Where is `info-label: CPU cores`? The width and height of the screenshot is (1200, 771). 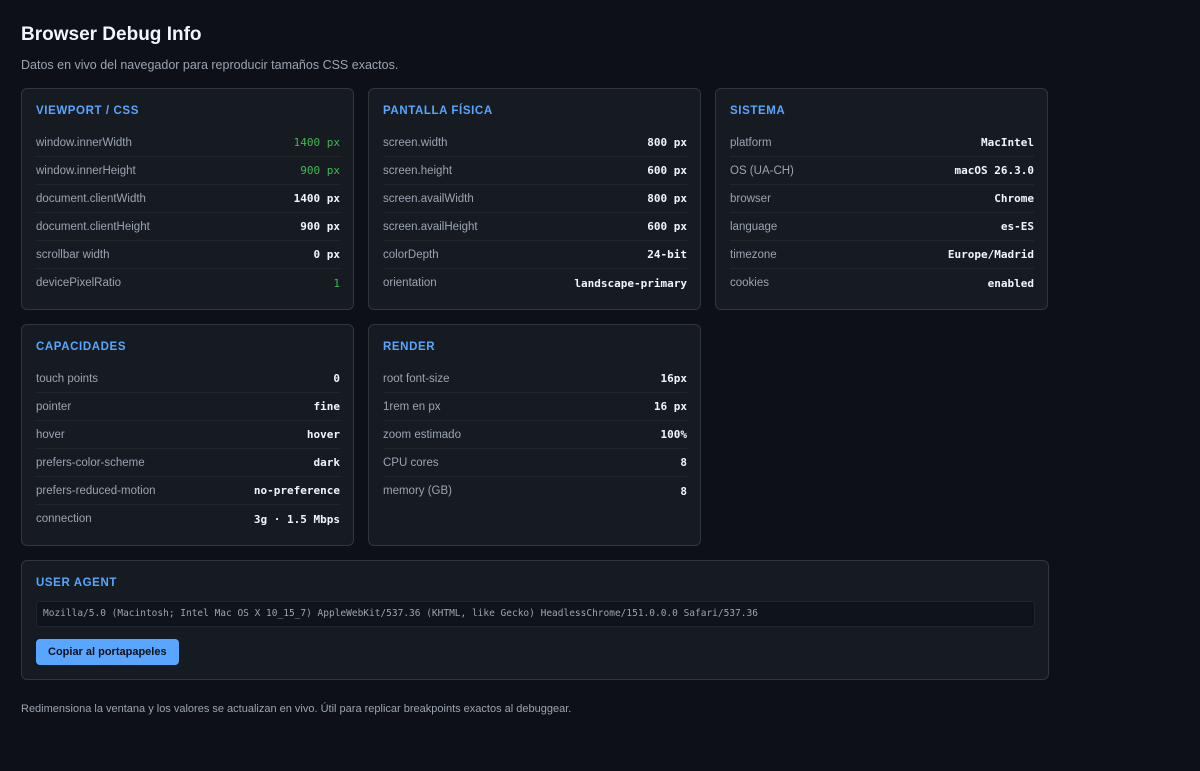
info-label: CPU cores is located at coordinates (411, 462).